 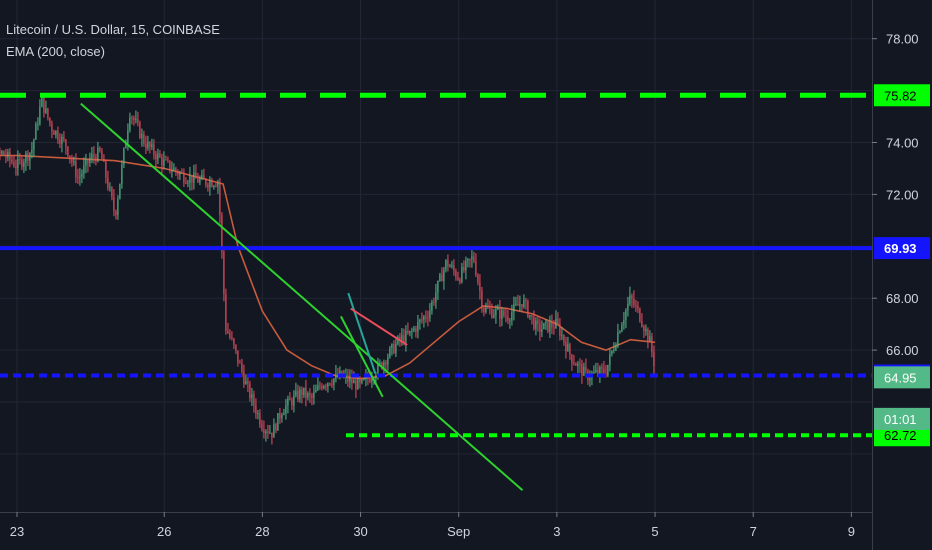 What do you see at coordinates (556, 531) in the screenshot?
I see `time-tick-label: 3` at bounding box center [556, 531].